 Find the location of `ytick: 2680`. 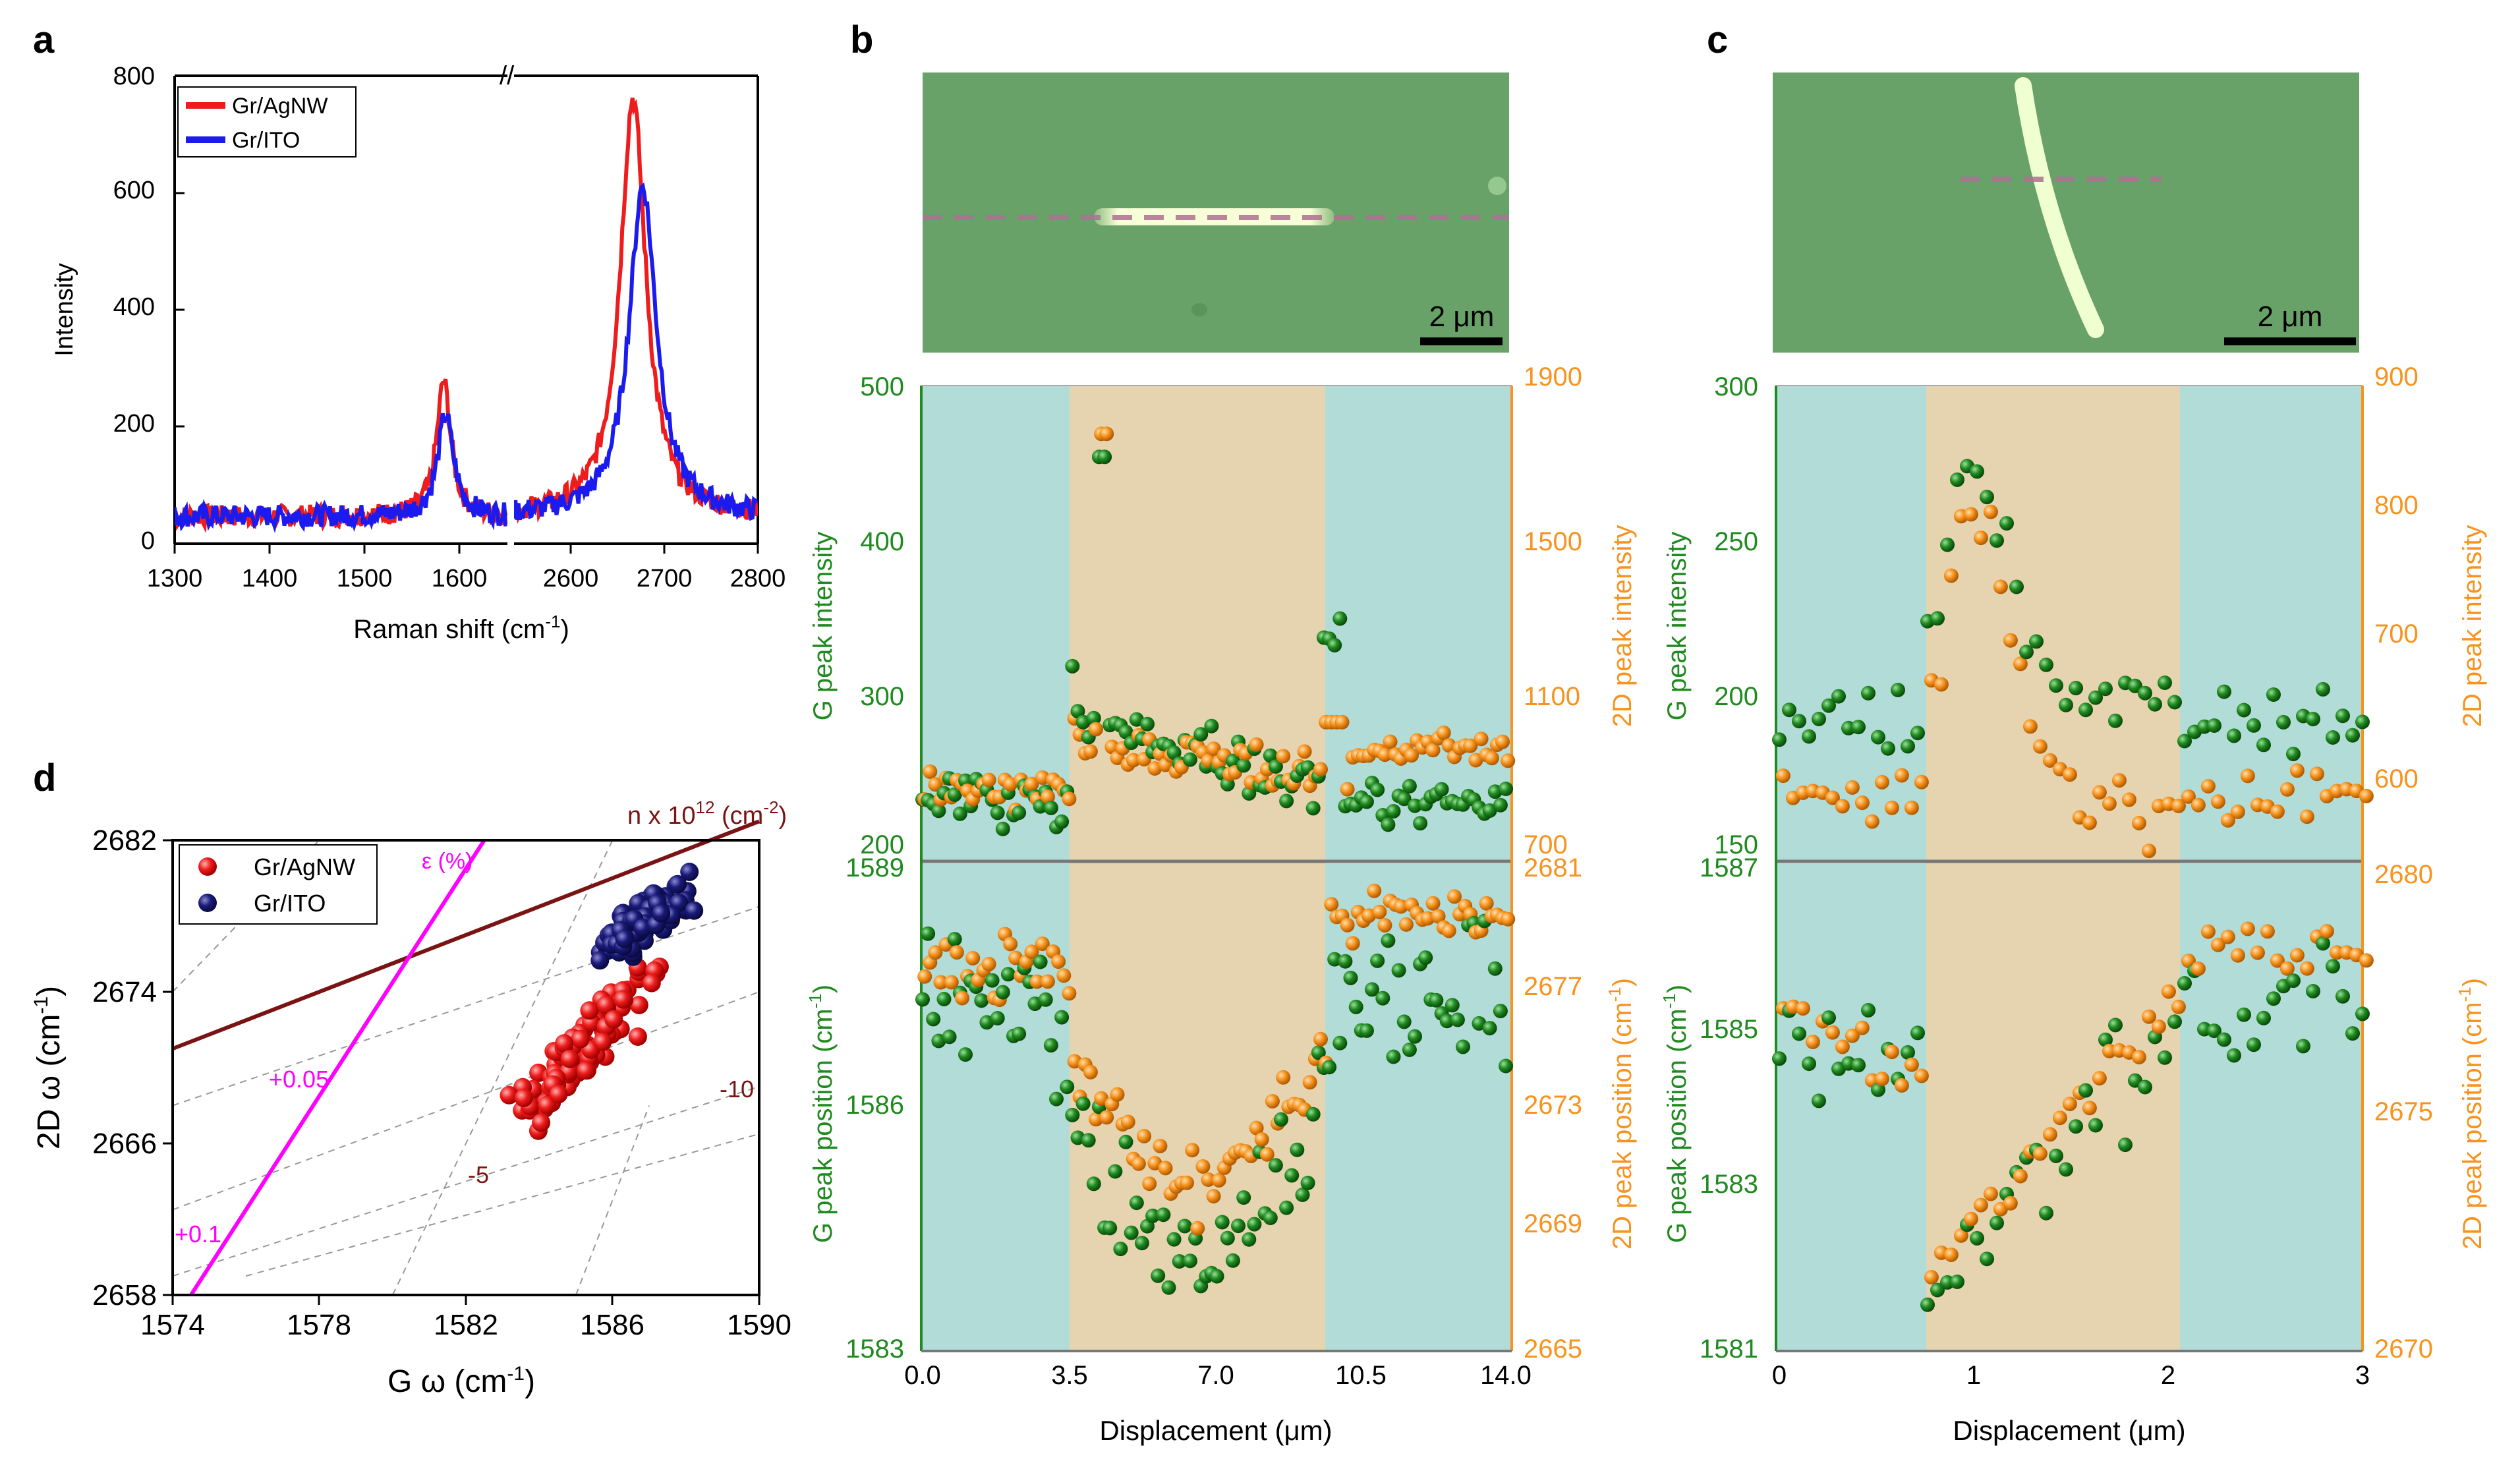

ytick: 2680 is located at coordinates (2403, 874).